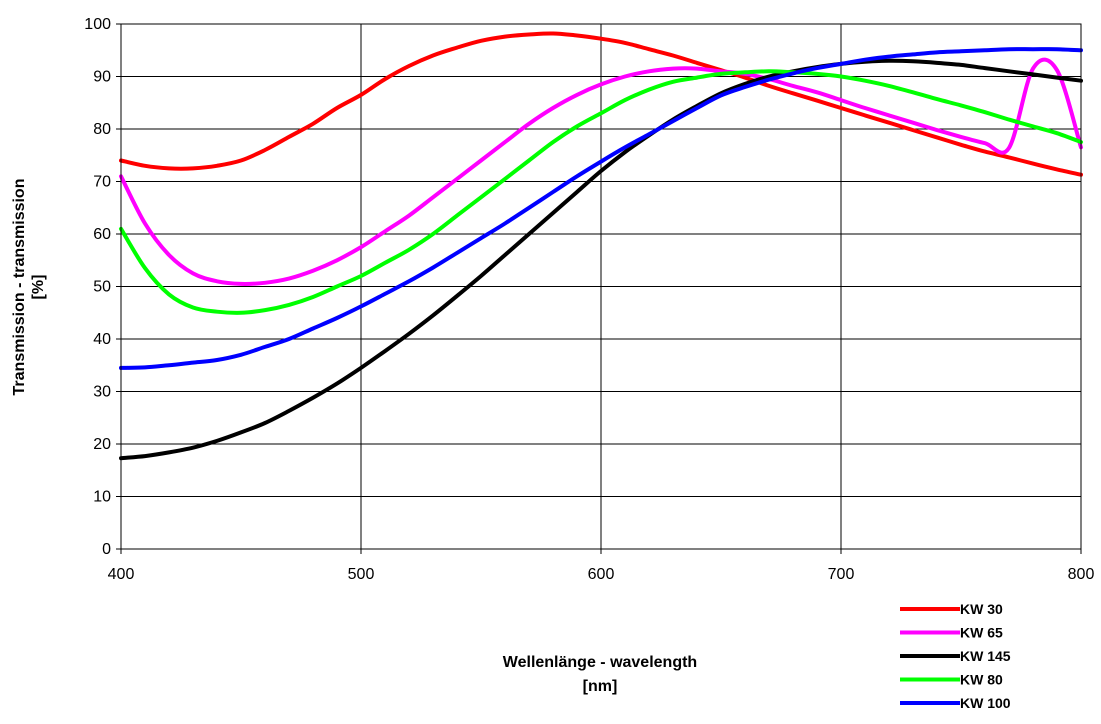 The height and width of the screenshot is (724, 1101). What do you see at coordinates (38, 287) in the screenshot?
I see `y-axis-unit: [%]` at bounding box center [38, 287].